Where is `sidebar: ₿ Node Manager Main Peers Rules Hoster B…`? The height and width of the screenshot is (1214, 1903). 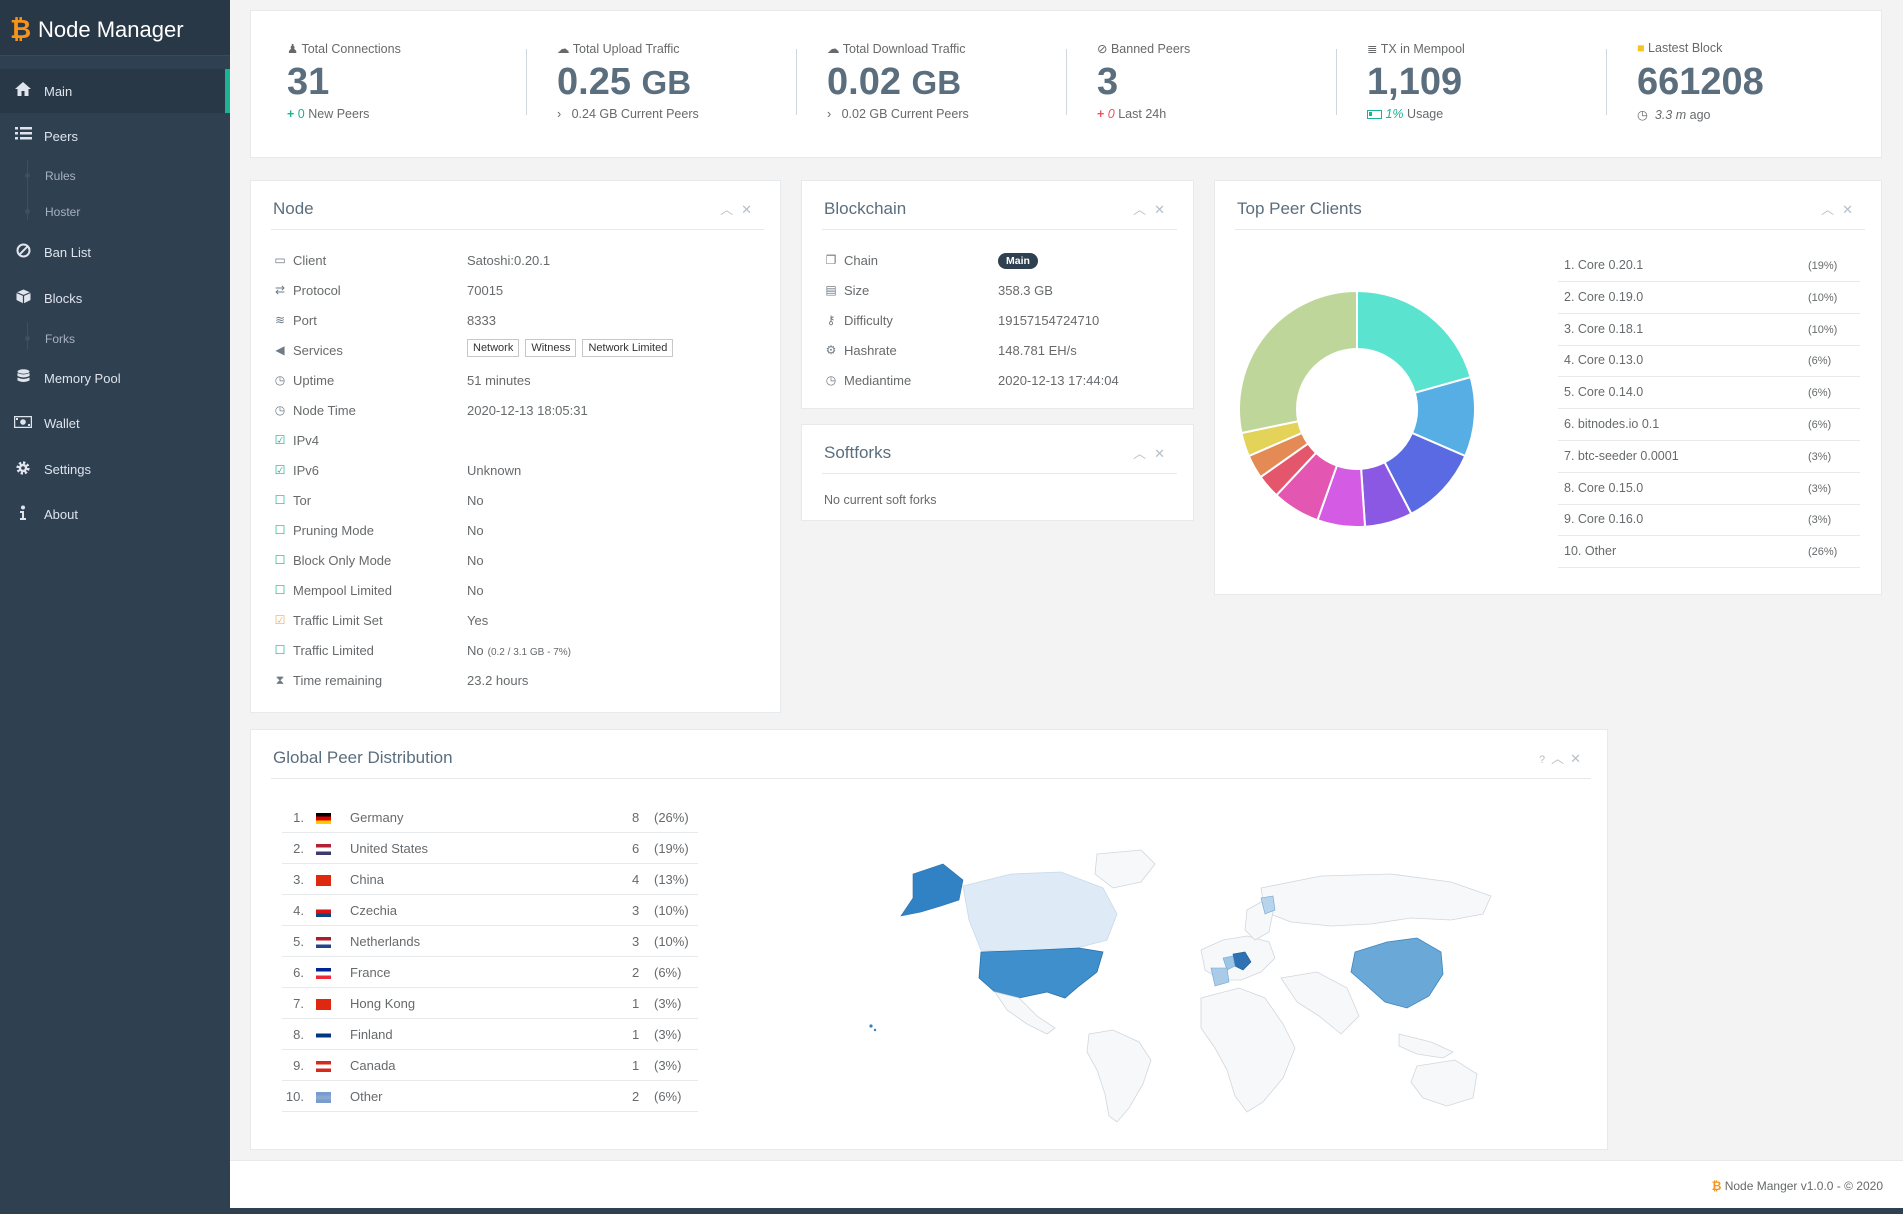
sidebar: ₿ Node Manager Main Peers Rules Hoster B… is located at coordinates (115, 607).